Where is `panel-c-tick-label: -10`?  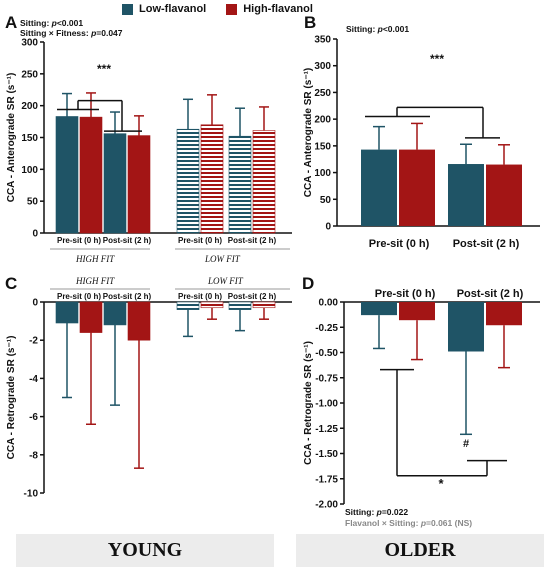 panel-c-tick-label: -10 is located at coordinates (31, 494).